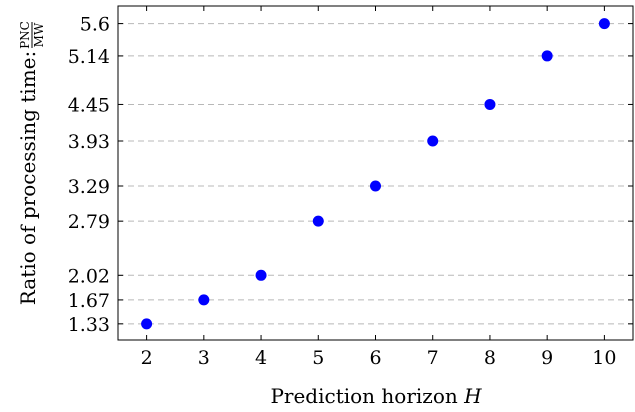 The height and width of the screenshot is (412, 635). What do you see at coordinates (204, 358) in the screenshot?
I see `x-tick-label: 3` at bounding box center [204, 358].